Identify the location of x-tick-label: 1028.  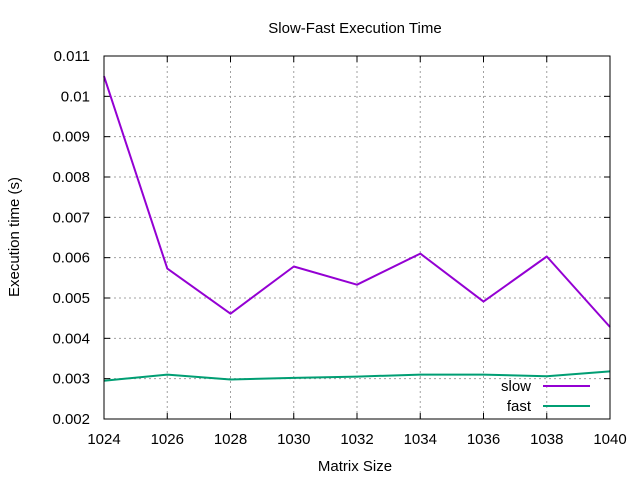
(230, 439).